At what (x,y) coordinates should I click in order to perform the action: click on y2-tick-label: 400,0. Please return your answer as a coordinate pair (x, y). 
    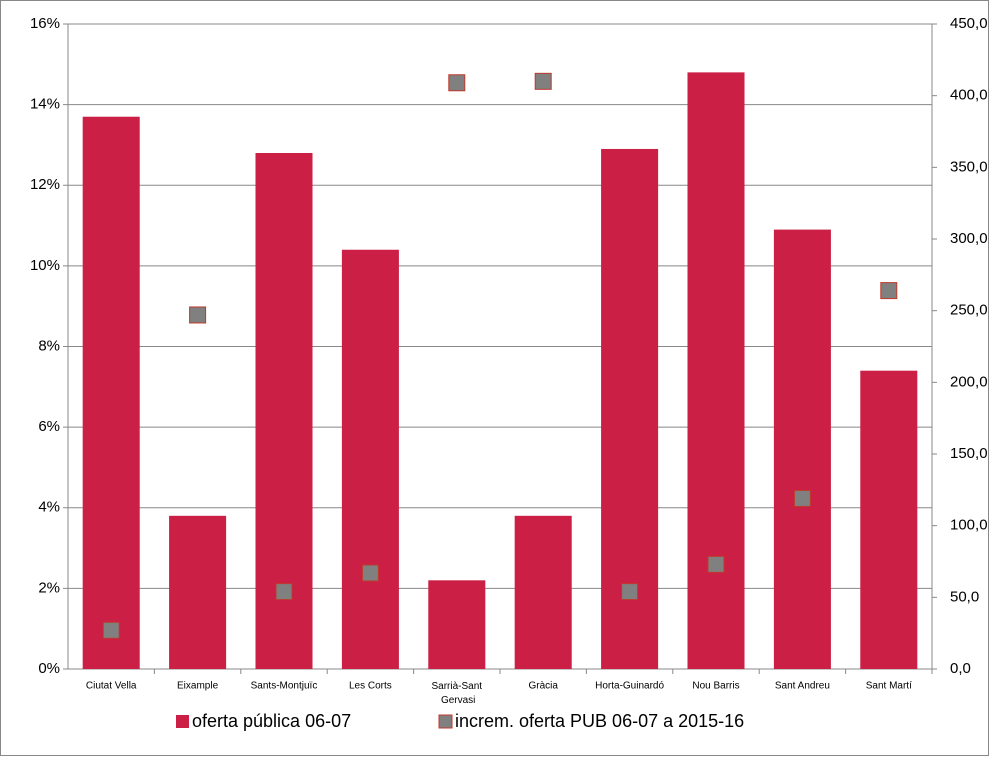
    Looking at the image, I should click on (969, 95).